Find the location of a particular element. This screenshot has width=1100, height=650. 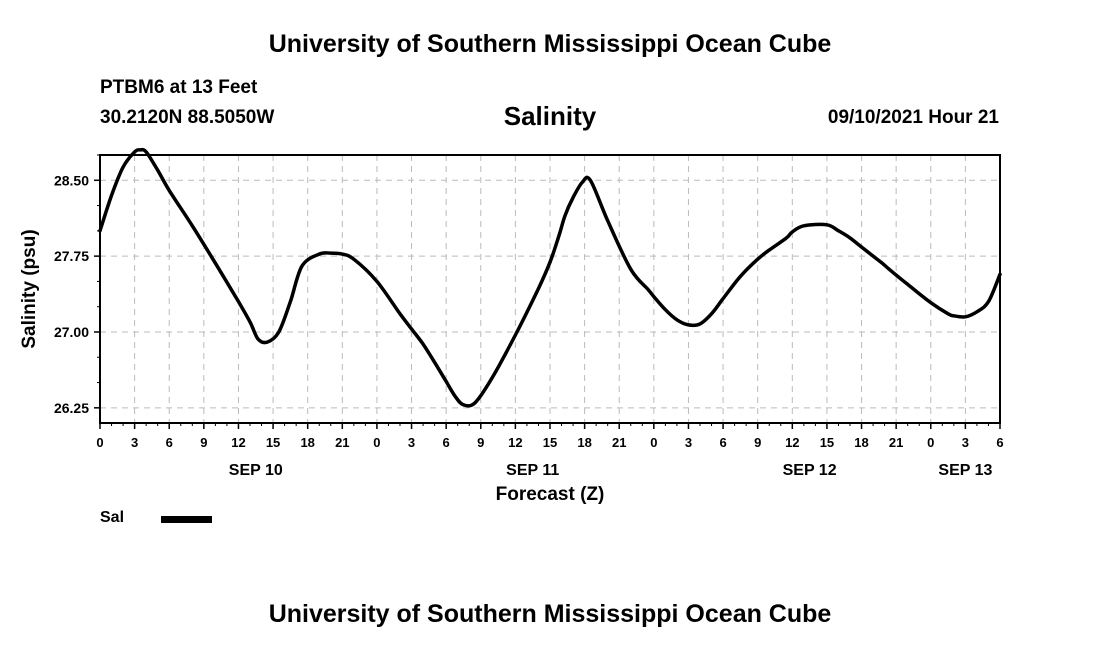

y-tick-label: 27.00 is located at coordinates (71, 332).